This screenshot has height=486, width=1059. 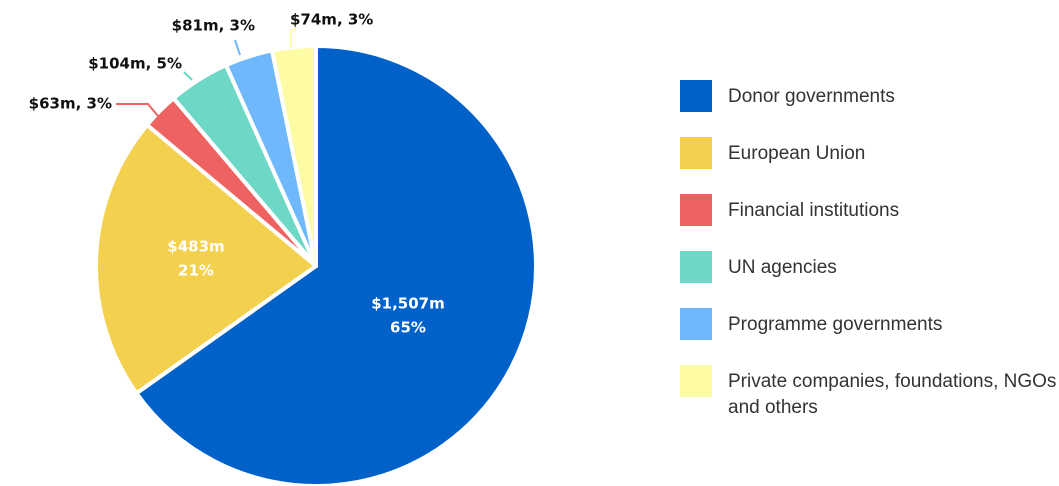 I want to click on data-label: $63m, 3%, so click(x=70, y=104).